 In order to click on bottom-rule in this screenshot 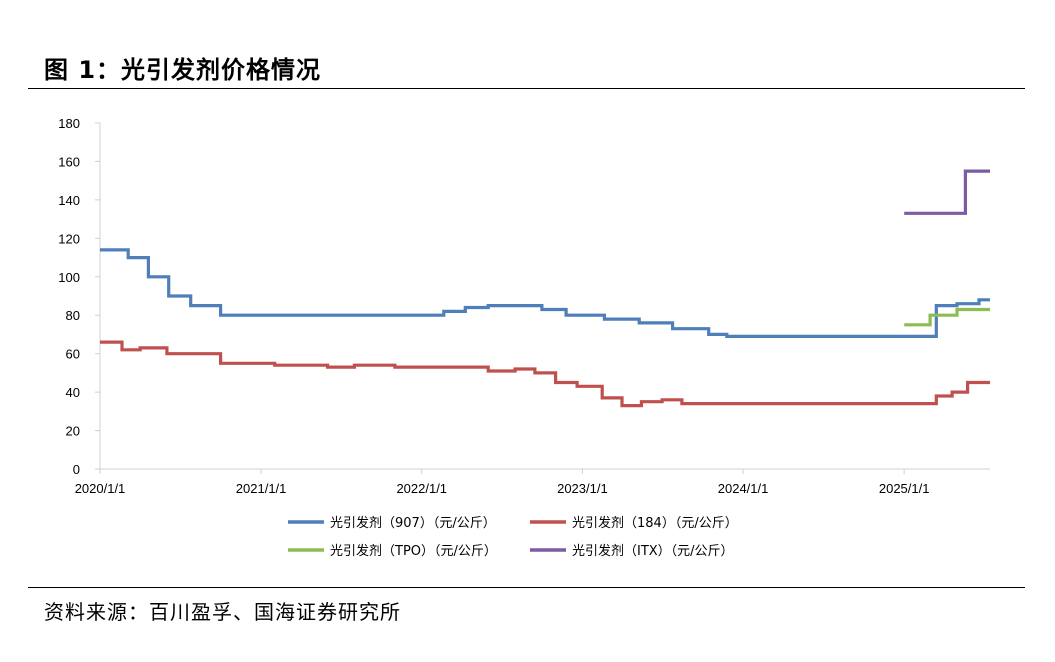, I will do `click(526, 587)`.